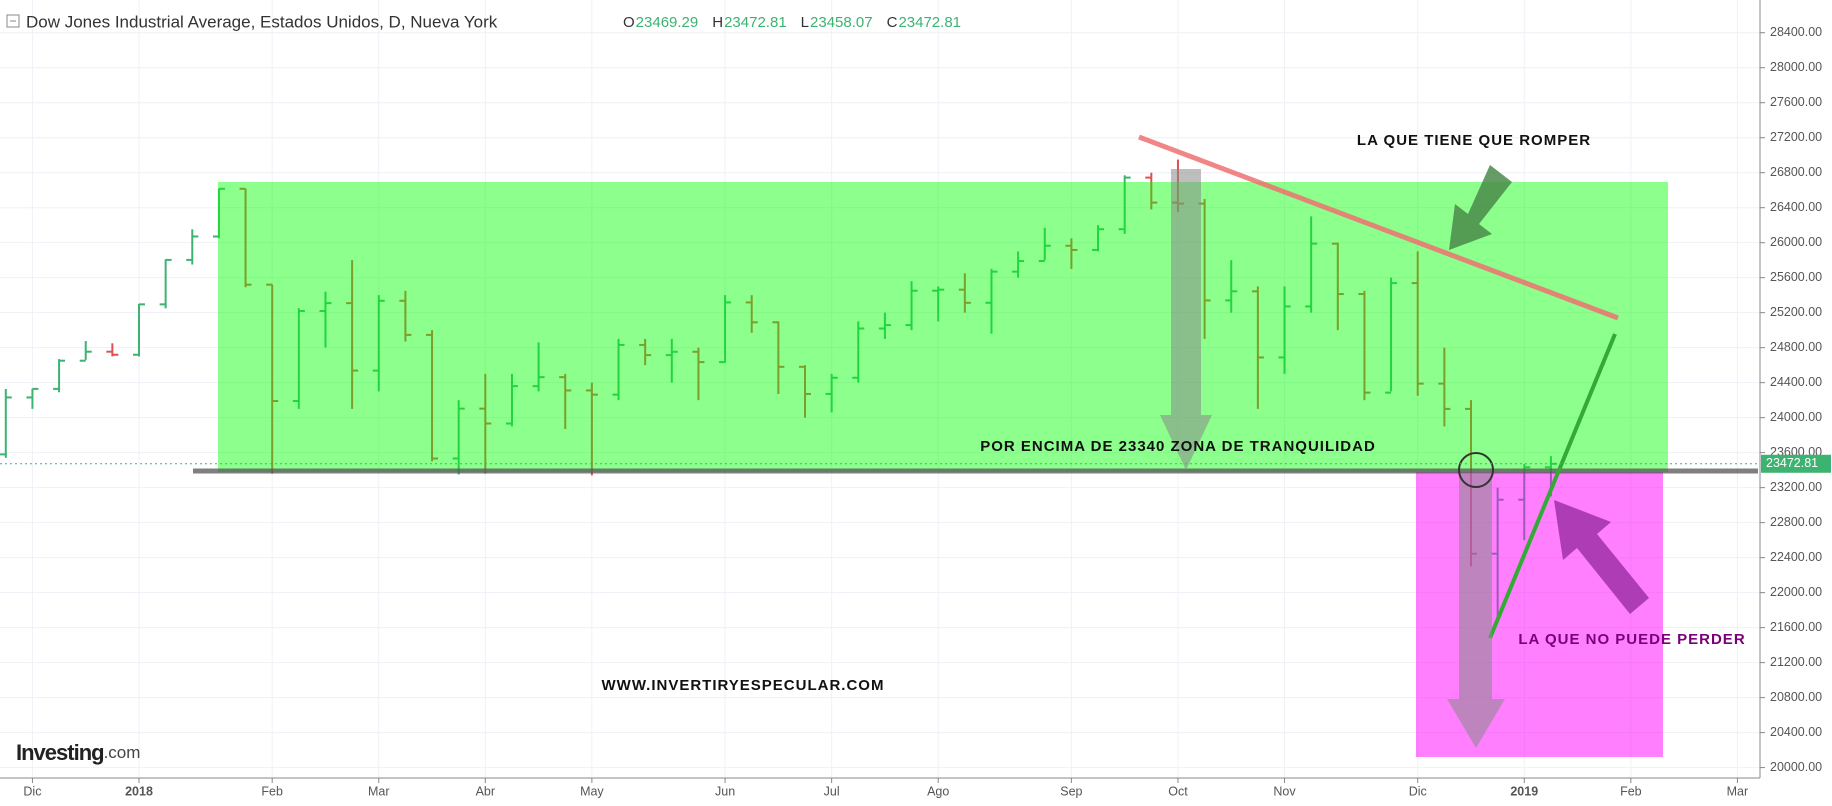 This screenshot has width=1832, height=806. What do you see at coordinates (805, 22) in the screenshot?
I see `legend-key: L` at bounding box center [805, 22].